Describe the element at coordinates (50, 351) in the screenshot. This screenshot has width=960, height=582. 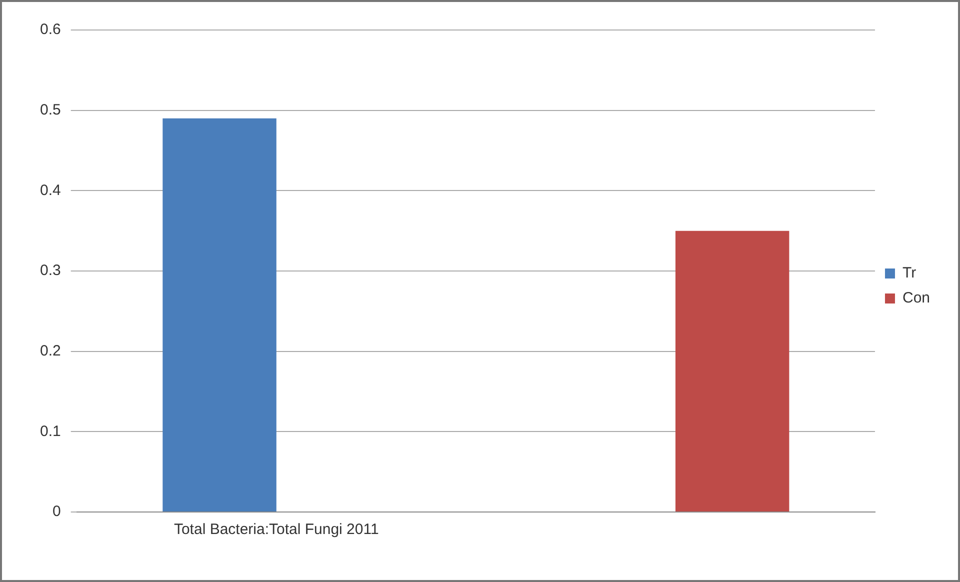
I see `y-tick-label: 0.2` at that location.